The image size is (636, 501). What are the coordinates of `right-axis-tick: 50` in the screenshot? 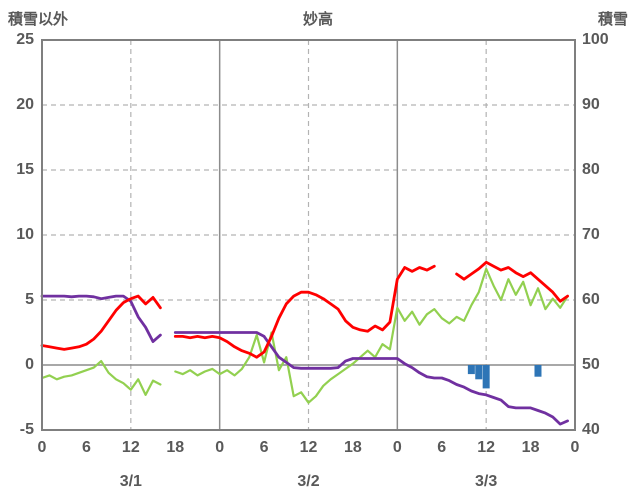 It's located at (591, 364).